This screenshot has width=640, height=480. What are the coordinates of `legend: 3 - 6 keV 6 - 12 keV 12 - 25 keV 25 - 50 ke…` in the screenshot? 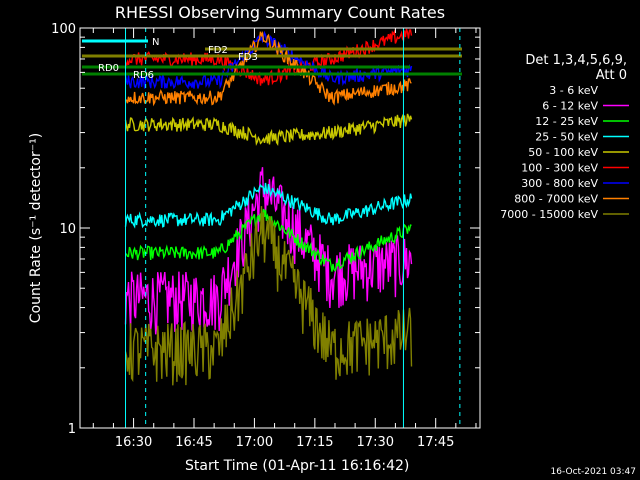 It's located at (564, 152).